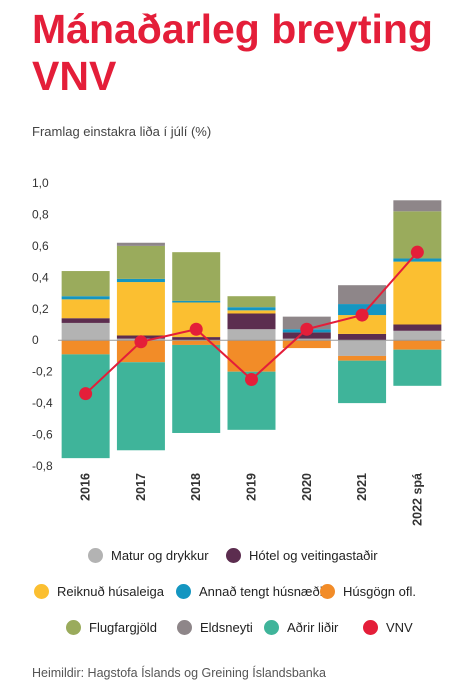 The height and width of the screenshot is (697, 460). Describe the element at coordinates (307, 487) in the screenshot. I see `x-category-label: 2020` at that location.